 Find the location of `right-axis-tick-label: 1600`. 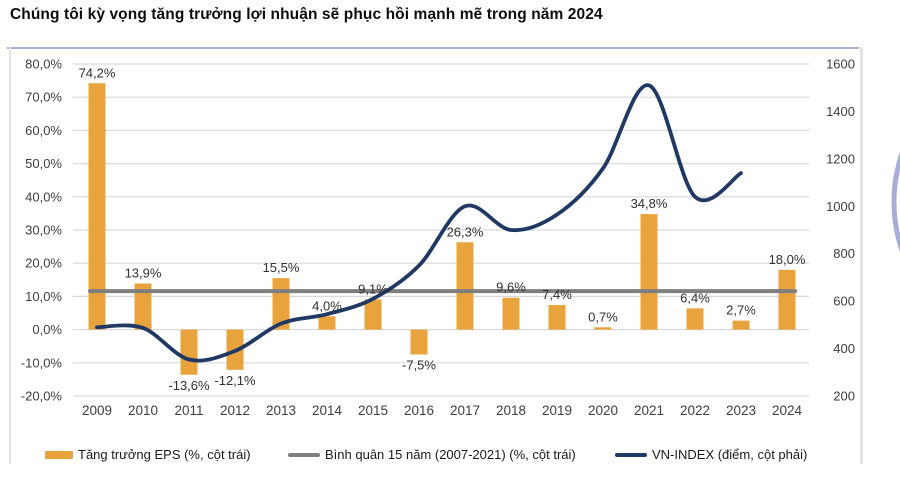

right-axis-tick-label: 1600 is located at coordinates (840, 64).